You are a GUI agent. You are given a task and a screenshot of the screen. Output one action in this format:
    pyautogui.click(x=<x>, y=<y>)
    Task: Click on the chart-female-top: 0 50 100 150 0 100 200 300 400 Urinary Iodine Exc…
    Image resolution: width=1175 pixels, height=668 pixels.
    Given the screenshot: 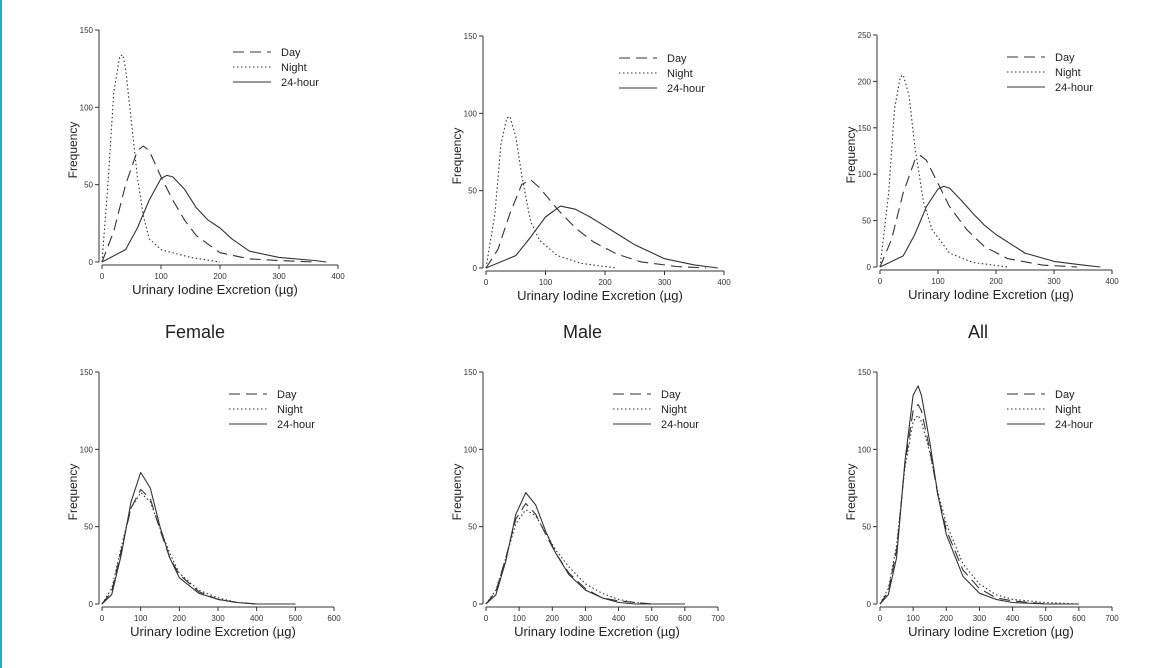 What is the action you would take?
    pyautogui.click(x=205, y=161)
    